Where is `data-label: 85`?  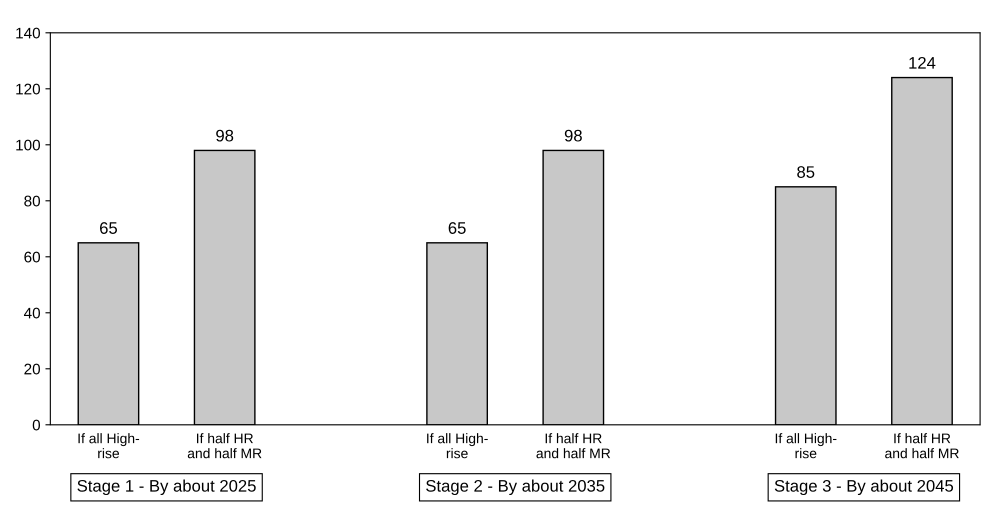
data-label: 85 is located at coordinates (805, 172).